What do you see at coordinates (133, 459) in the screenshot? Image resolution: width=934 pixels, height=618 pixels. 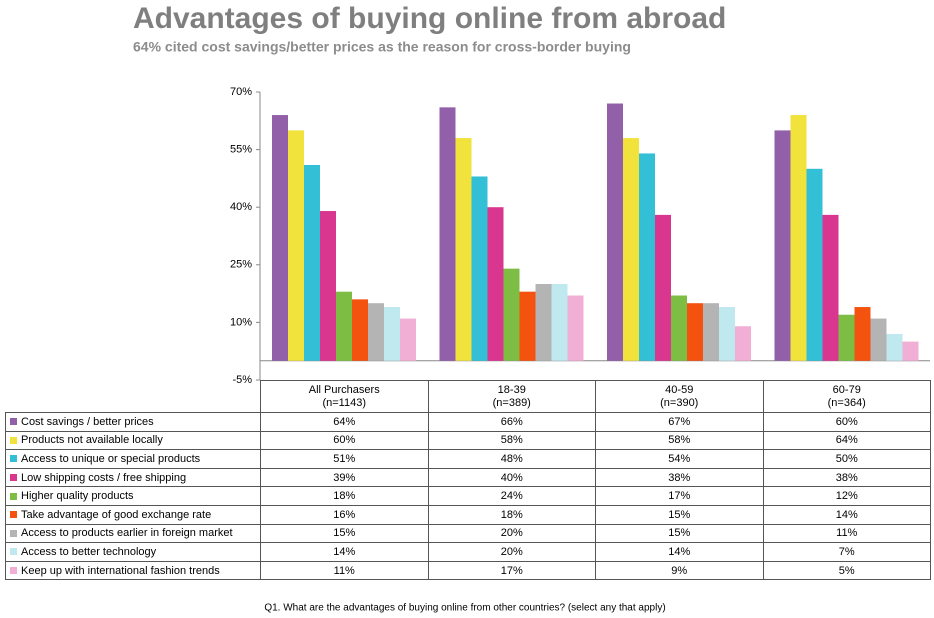 I see `legend-entry: Access to unique or special products` at bounding box center [133, 459].